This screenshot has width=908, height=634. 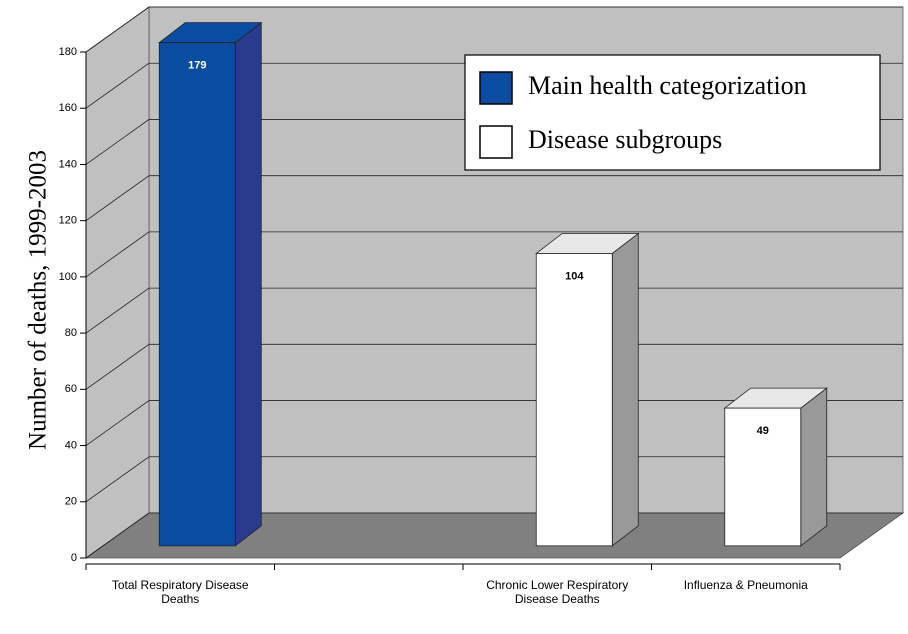 What do you see at coordinates (68, 164) in the screenshot?
I see `y-tick-label: 140` at bounding box center [68, 164].